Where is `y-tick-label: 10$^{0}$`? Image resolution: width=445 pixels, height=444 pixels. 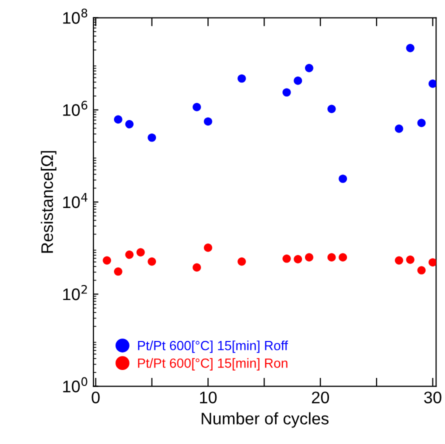
y-tick-label: 10$^{0}$ is located at coordinates (75, 384).